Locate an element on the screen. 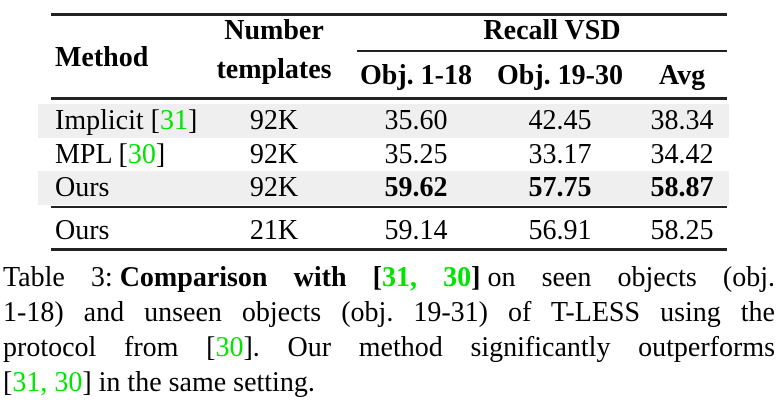  recall-avg-cell: 38.34 is located at coordinates (682, 120).